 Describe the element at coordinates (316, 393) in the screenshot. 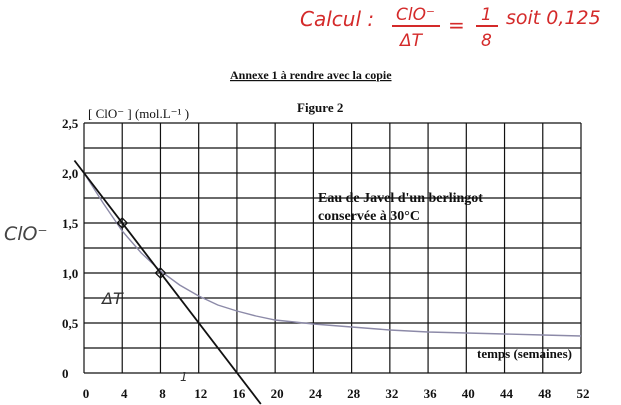

I see `x-tick-label: 24` at that location.